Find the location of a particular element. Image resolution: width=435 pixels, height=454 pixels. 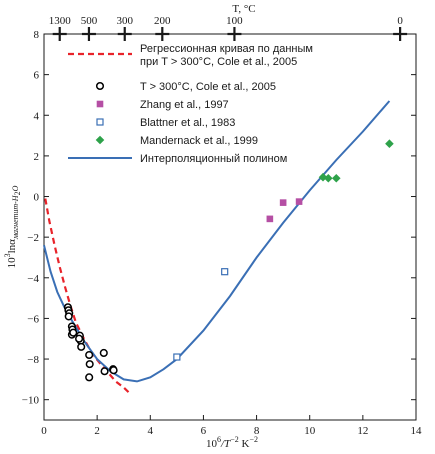

y-tick-label: −2 is located at coordinates (33, 238).